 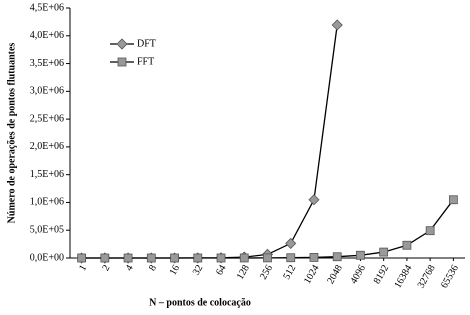 What do you see at coordinates (450, 276) in the screenshot?
I see `x-tick-label: 65536` at bounding box center [450, 276].